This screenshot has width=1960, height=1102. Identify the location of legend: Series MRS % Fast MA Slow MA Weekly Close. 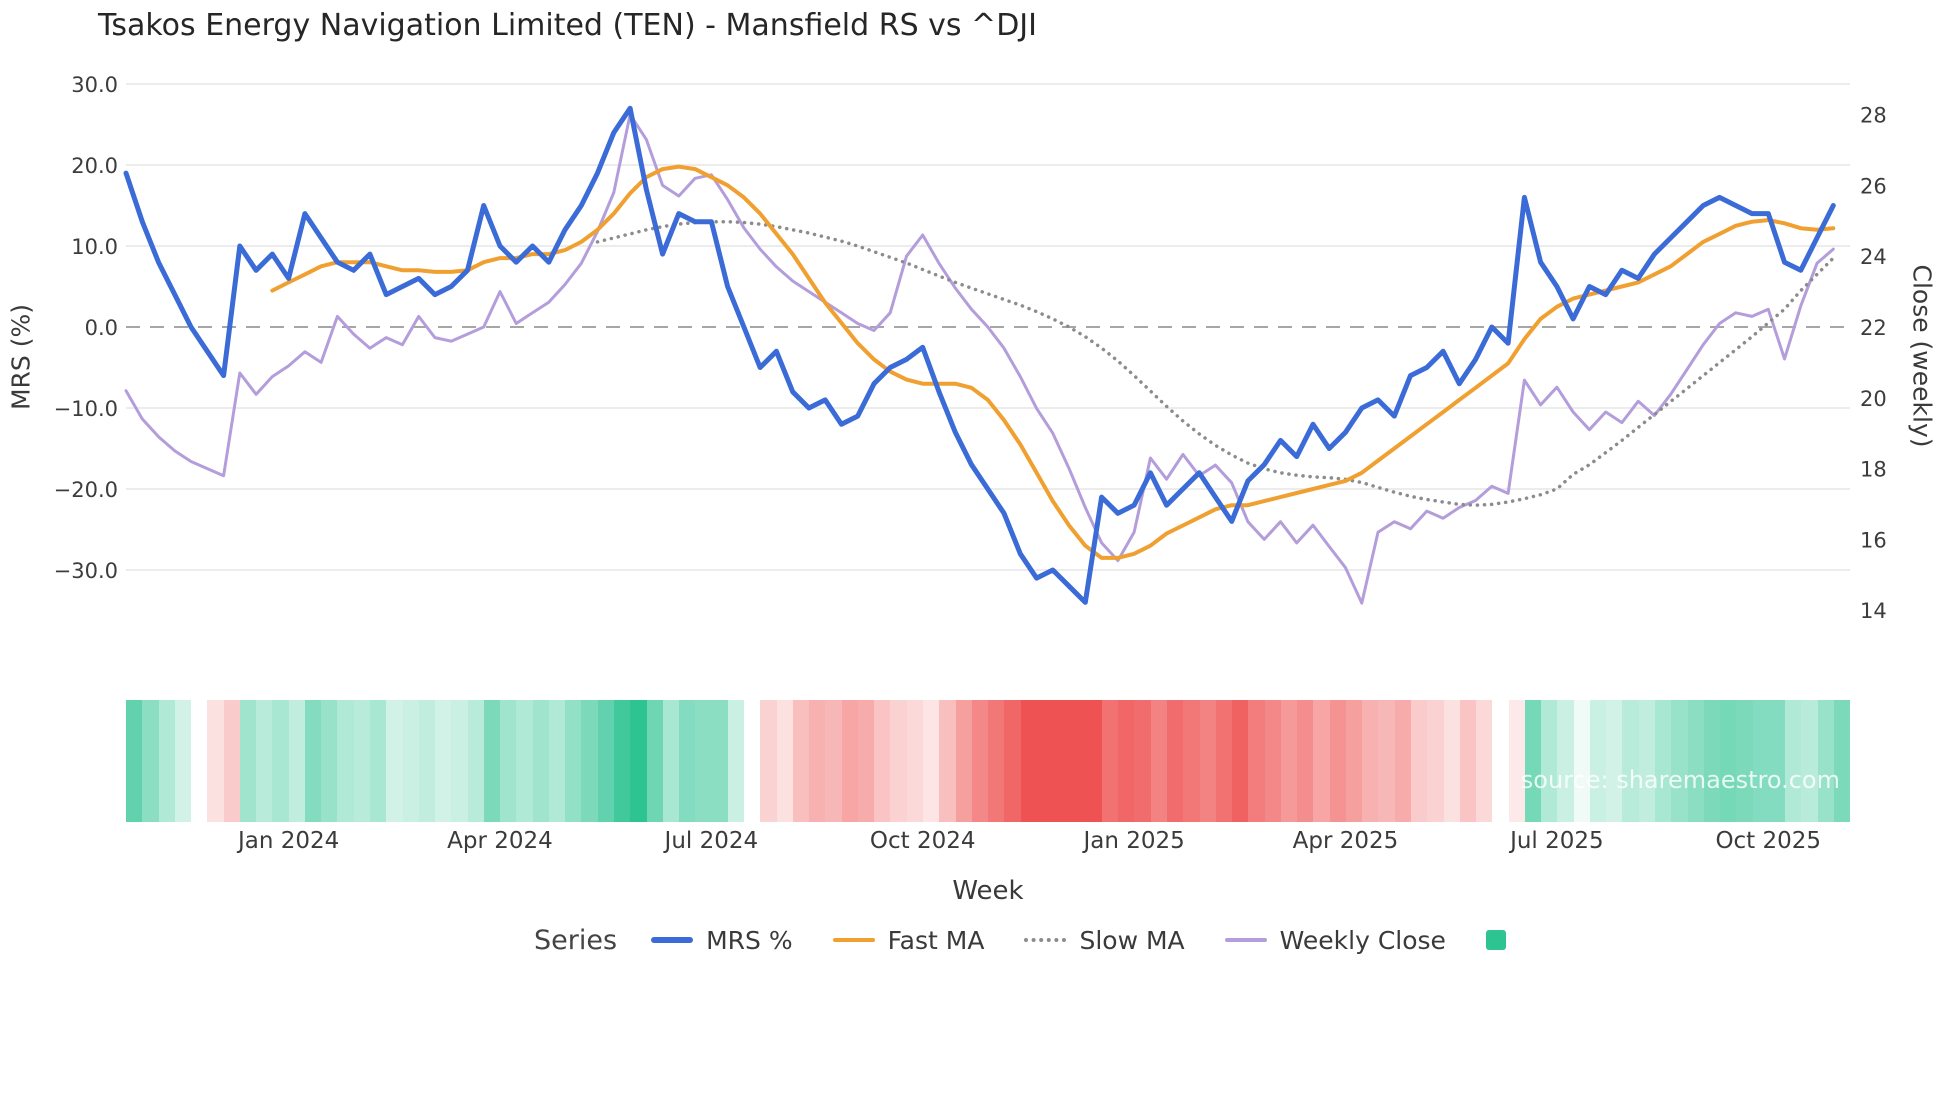
(1020, 940).